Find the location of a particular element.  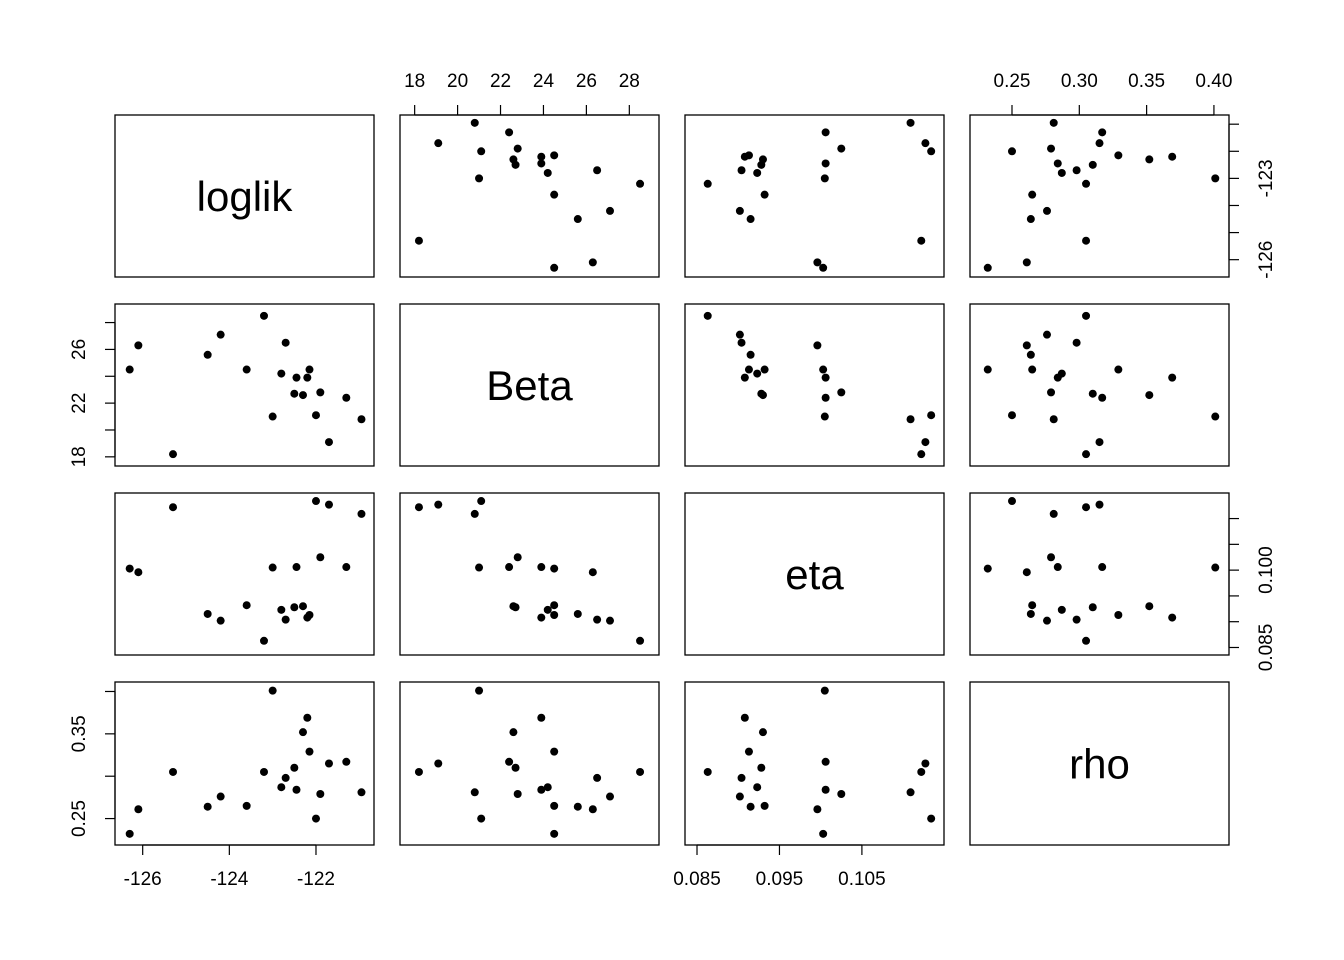

tick-label: 26 is located at coordinates (79, 349).